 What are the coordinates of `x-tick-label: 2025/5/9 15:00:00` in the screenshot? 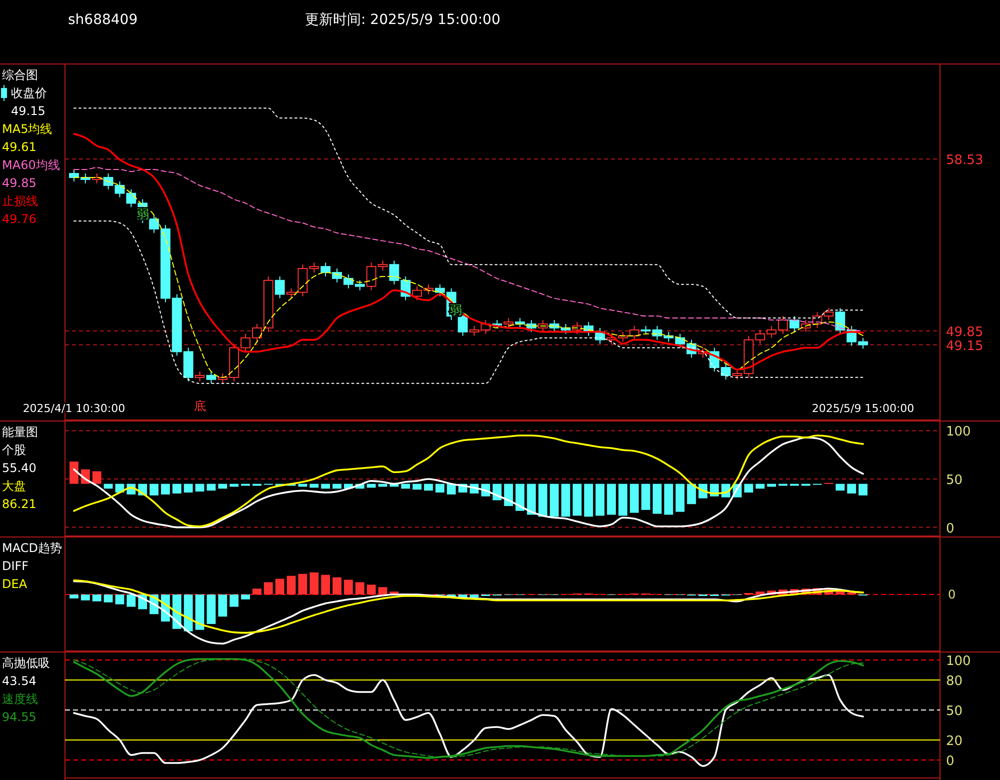 It's located at (863, 408).